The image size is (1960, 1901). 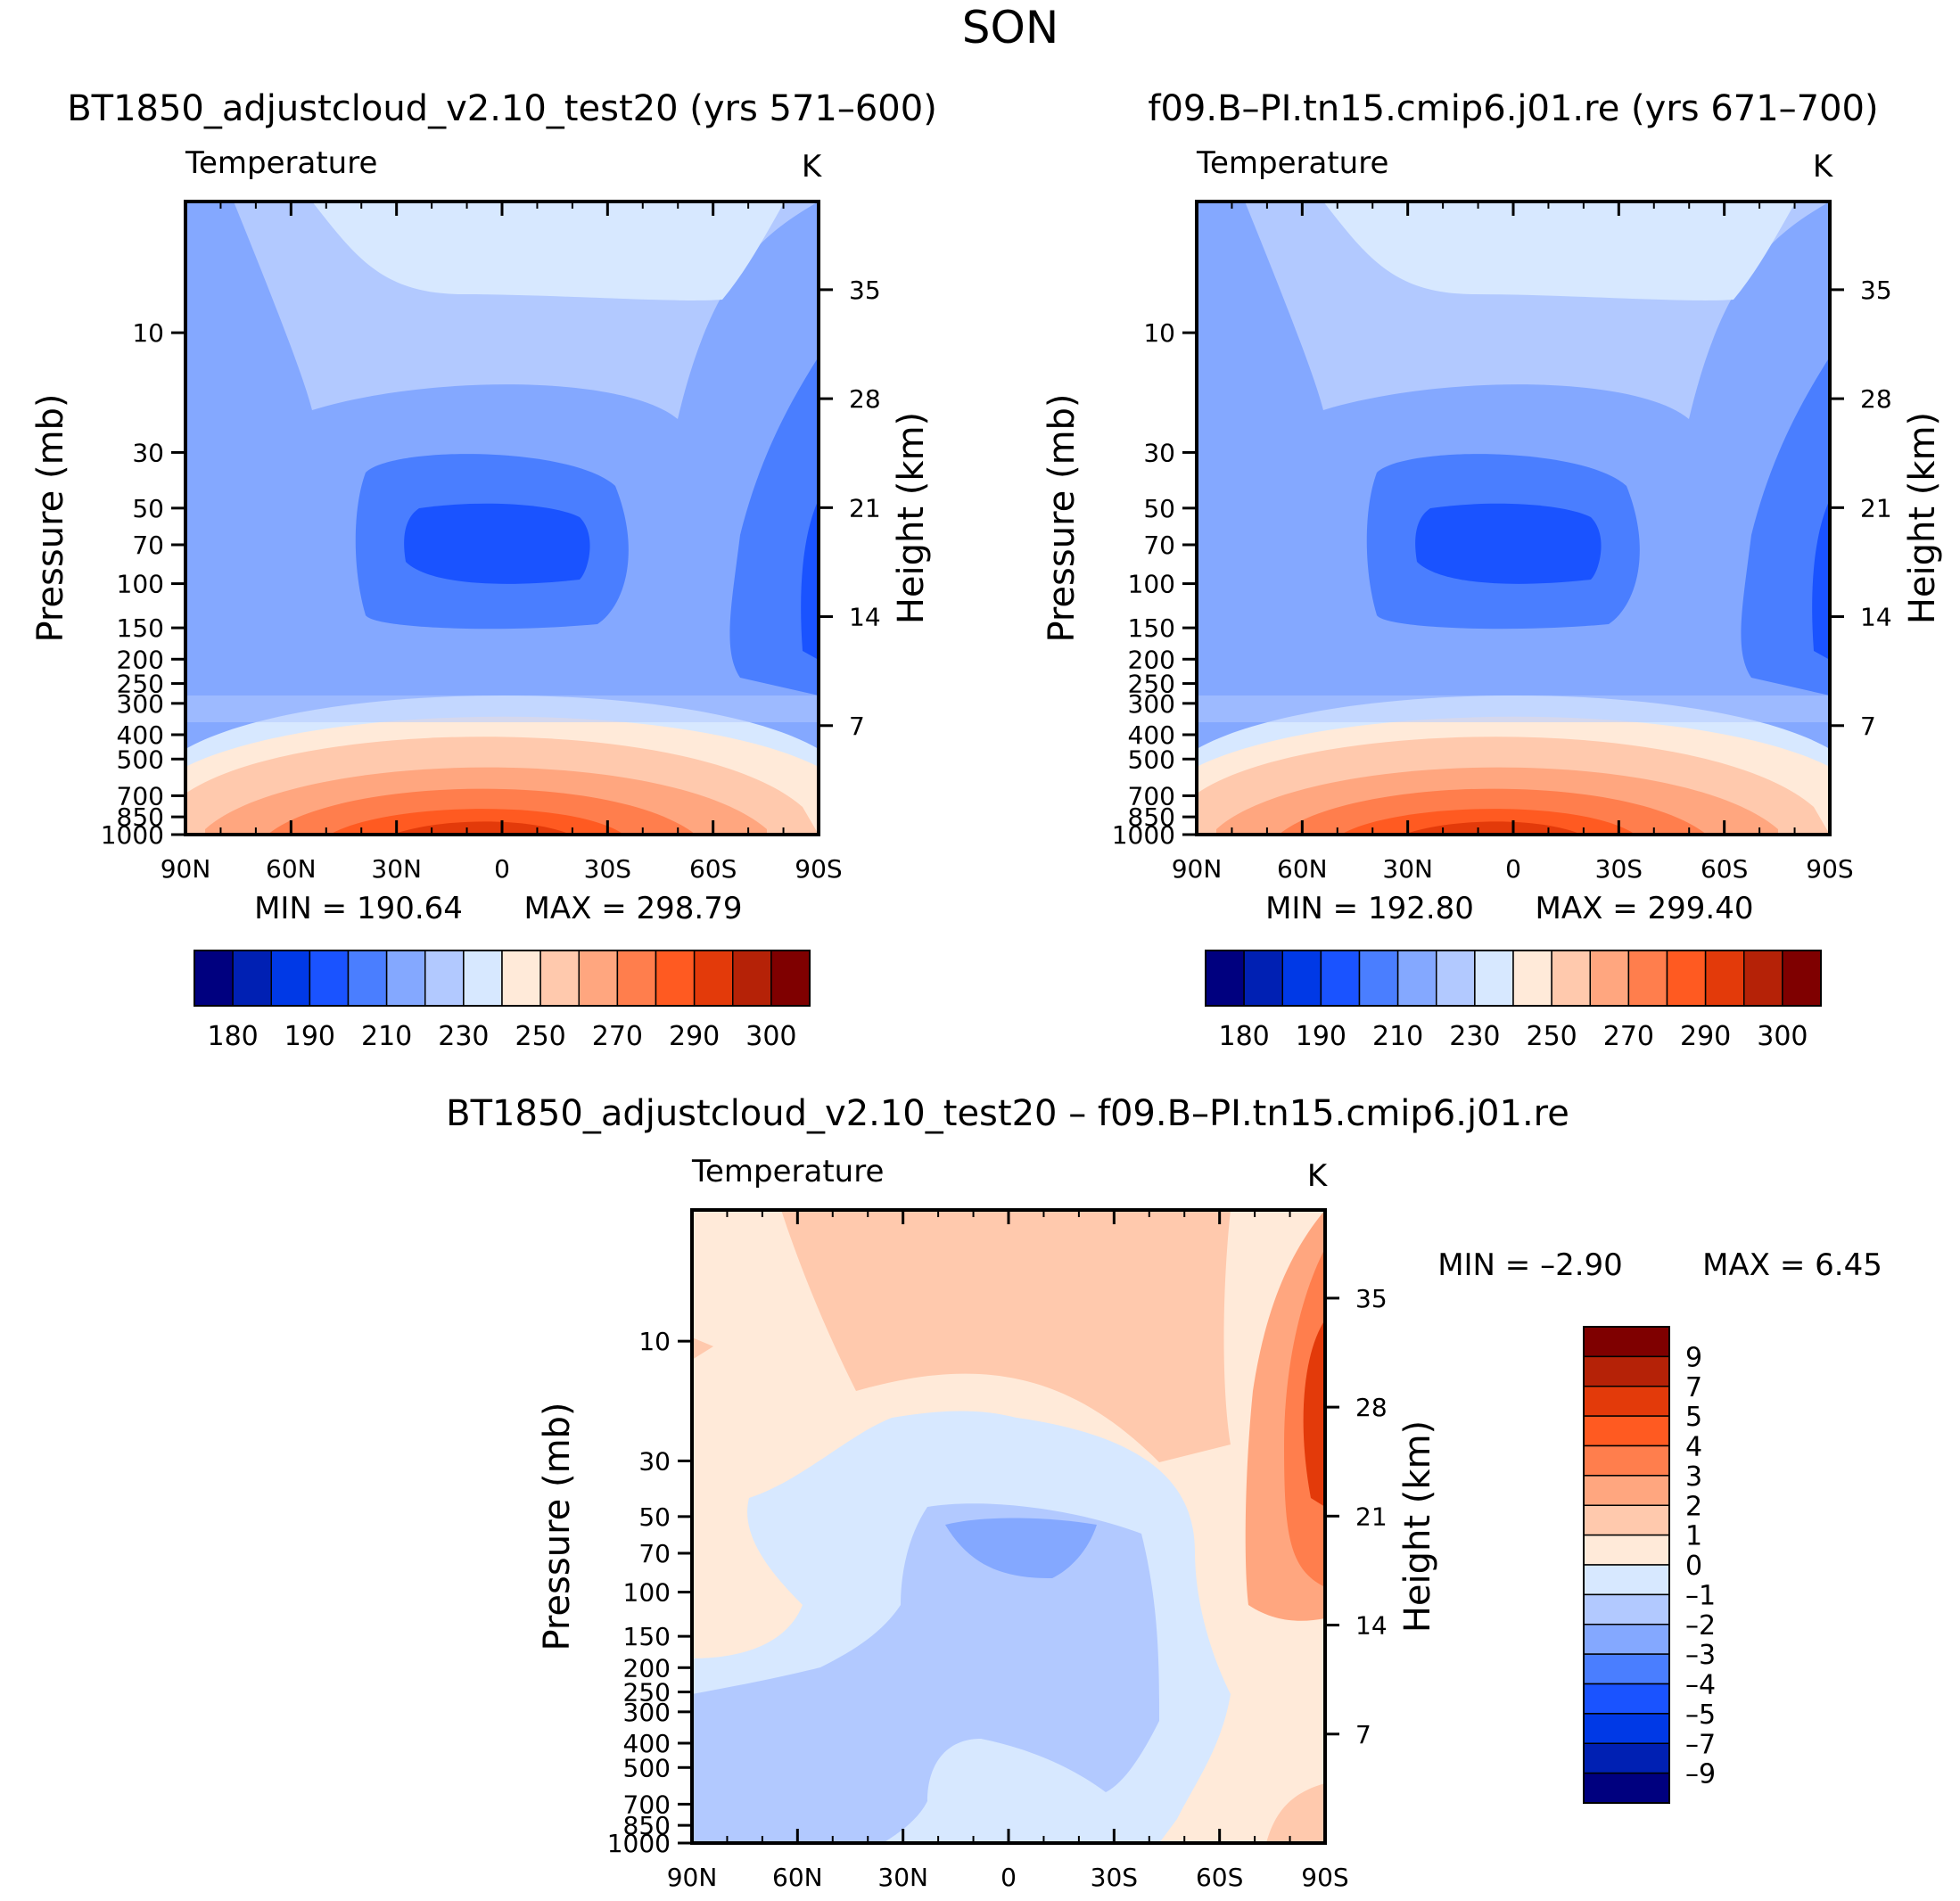 I want to click on y-tick-label: 30, so click(x=654, y=1461).